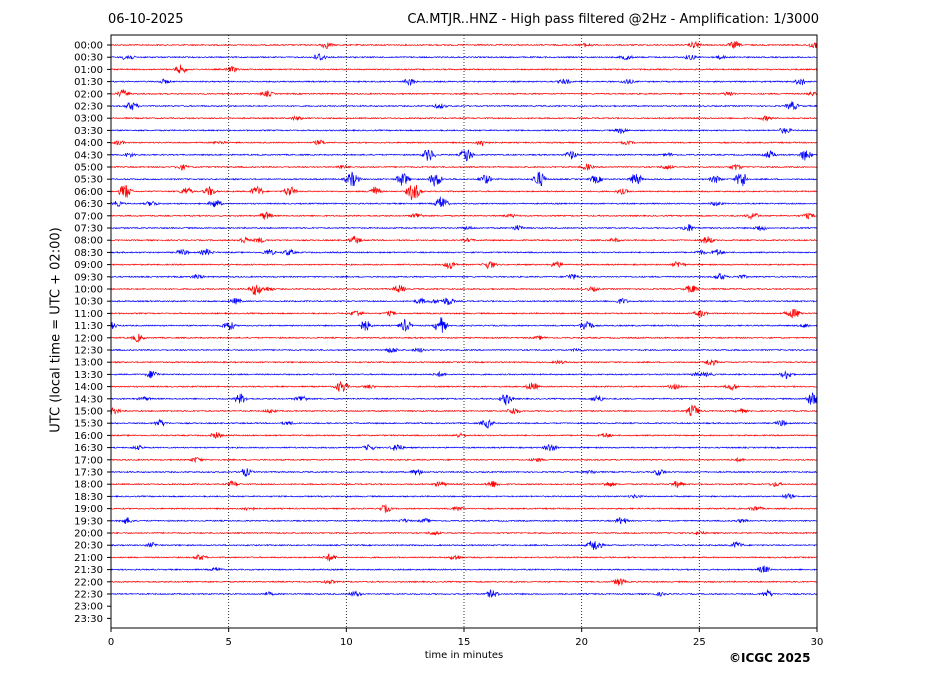  I want to click on y-tick-label: 11:00, so click(88, 314).